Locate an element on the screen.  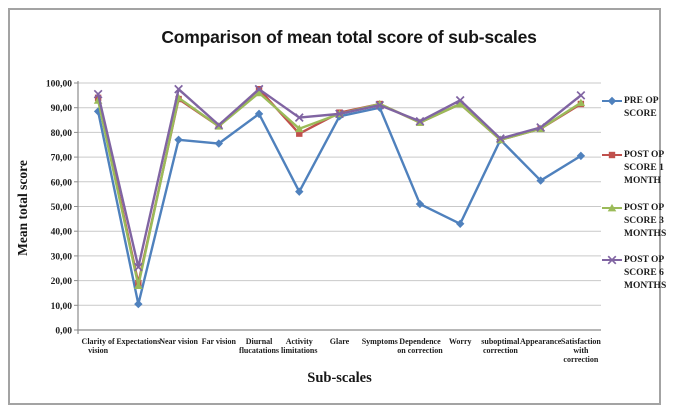
y-tick-label: 10,00 is located at coordinates (62, 307).